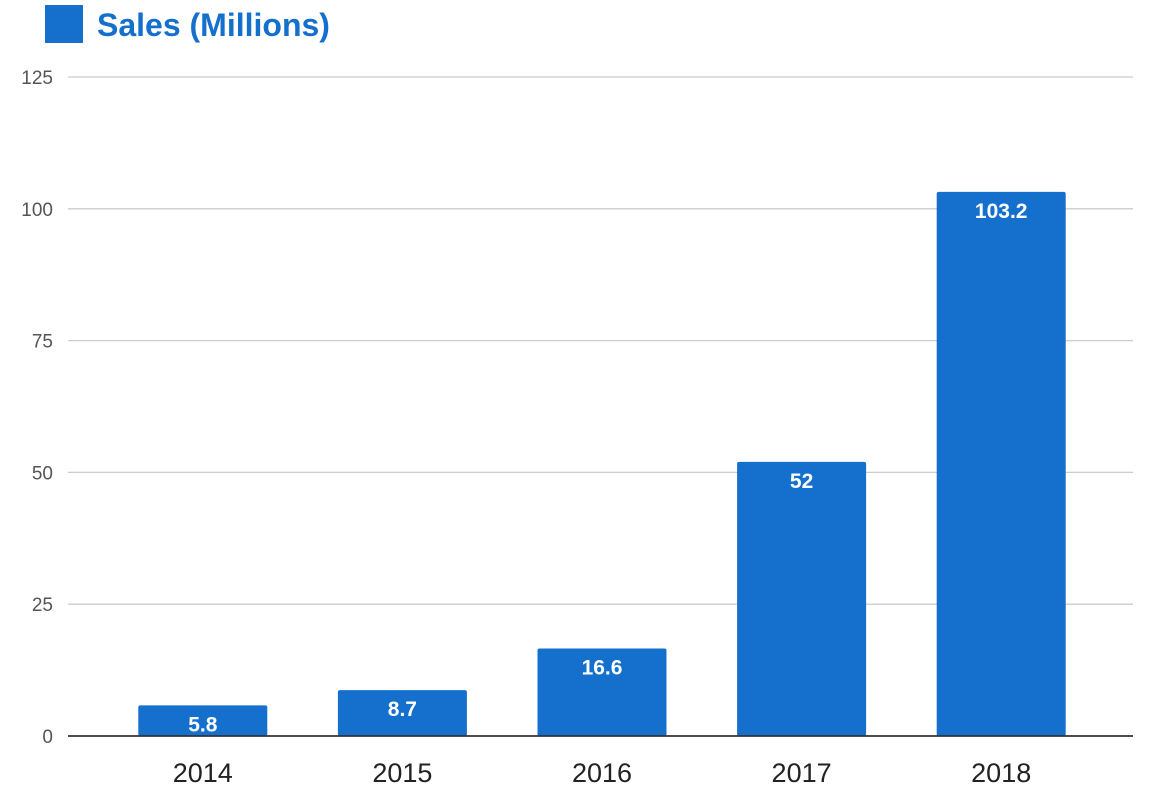 The width and height of the screenshot is (1152, 798). What do you see at coordinates (42, 473) in the screenshot?
I see `y-tick-label: 50` at bounding box center [42, 473].